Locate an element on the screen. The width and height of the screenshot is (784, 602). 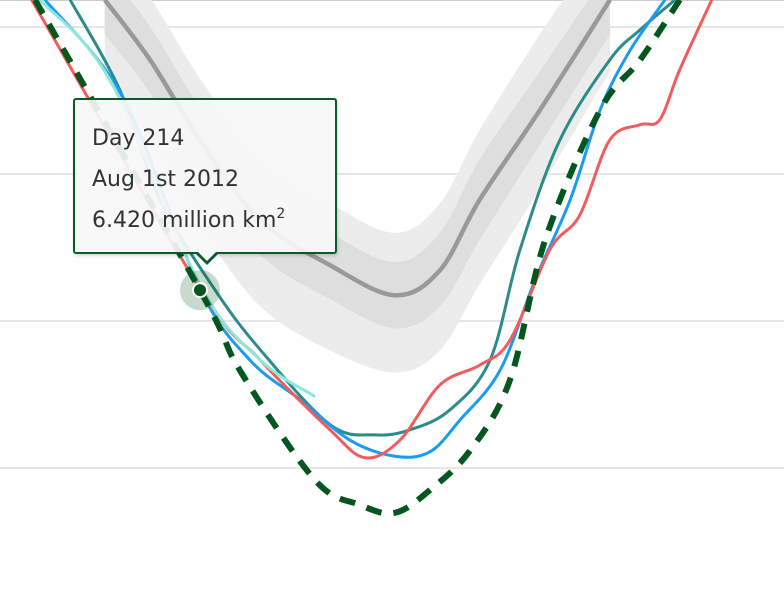
tooltip-unit-superscript: 2 is located at coordinates (281, 214).